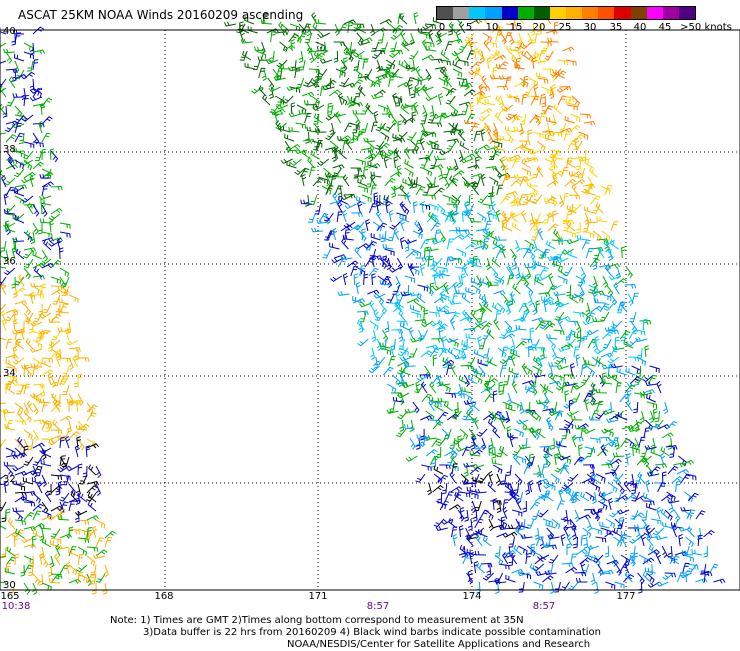  I want to click on legend-swatch, so click(622, 13).